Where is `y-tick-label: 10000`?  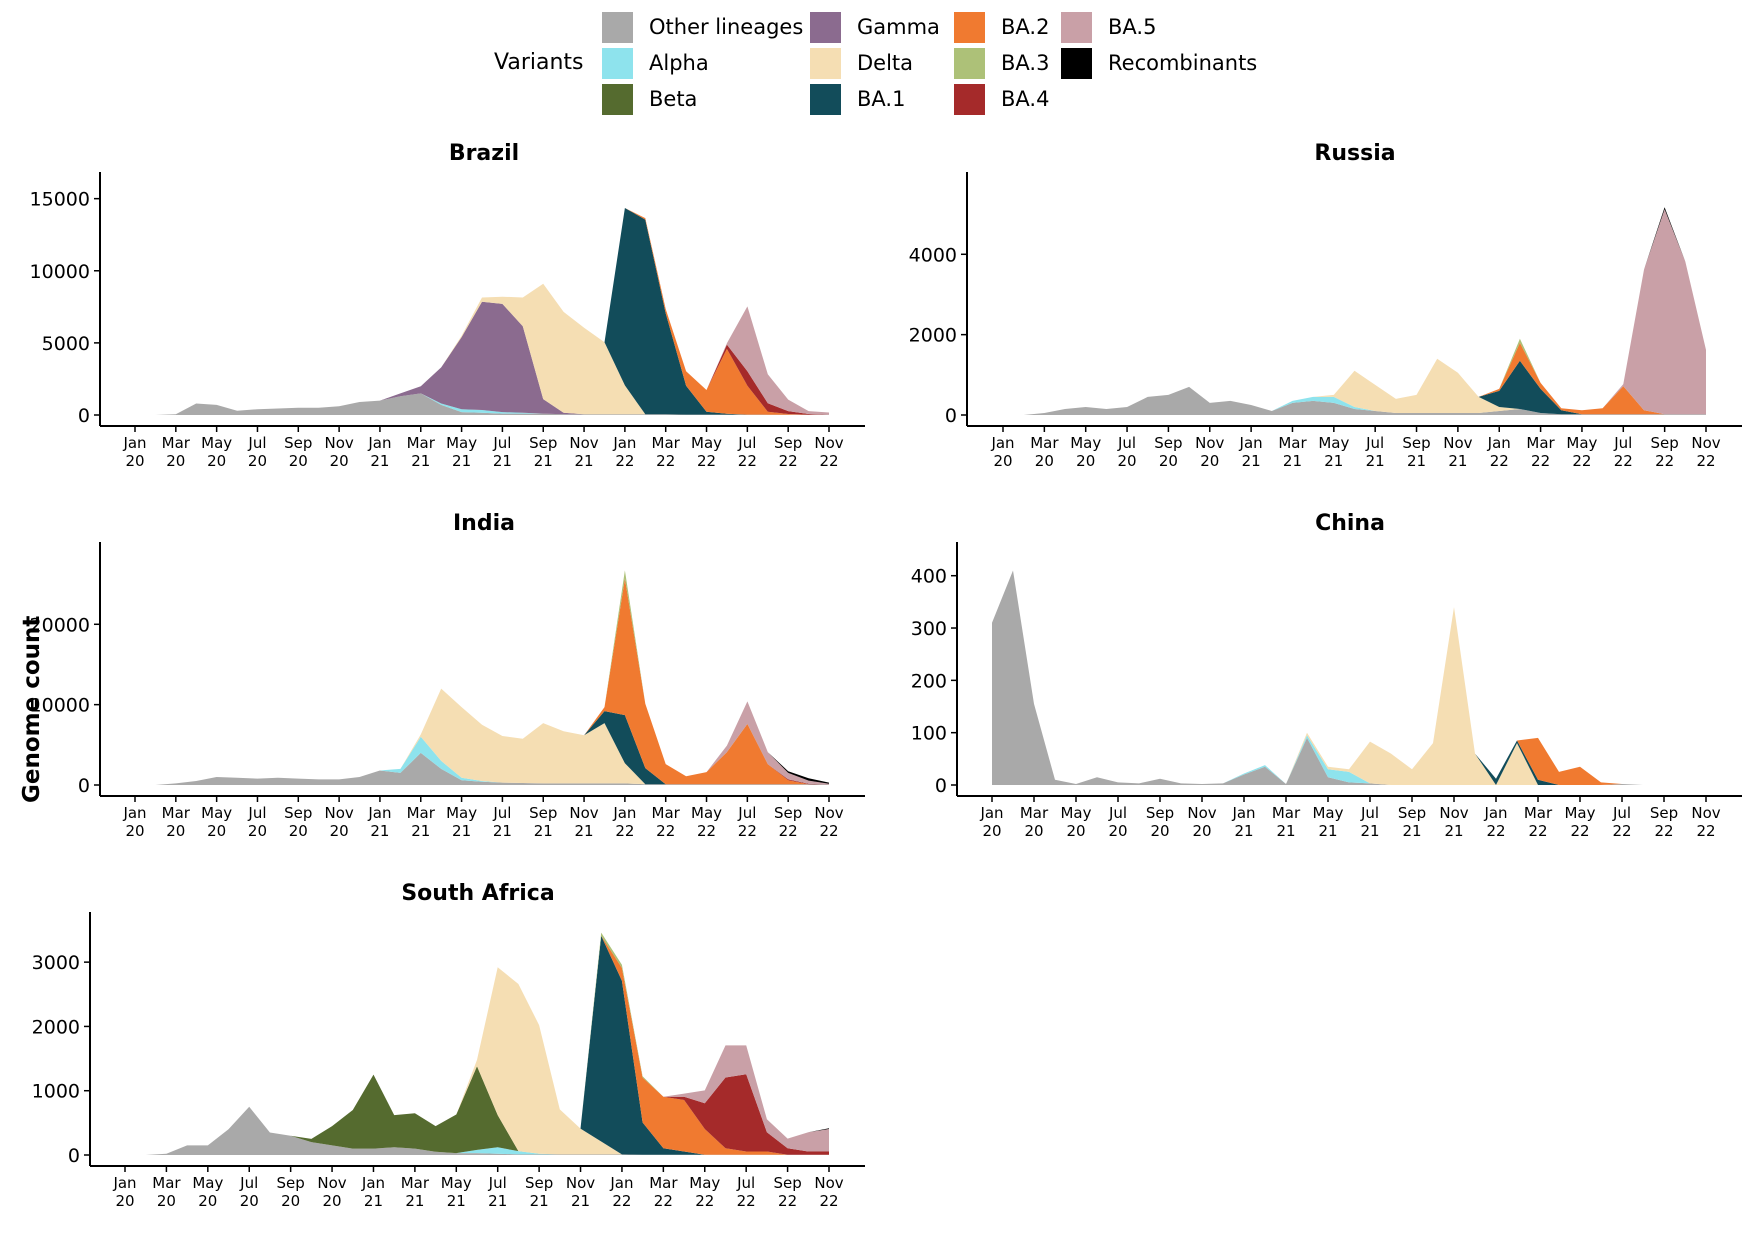 y-tick-label: 10000 is located at coordinates (60, 706).